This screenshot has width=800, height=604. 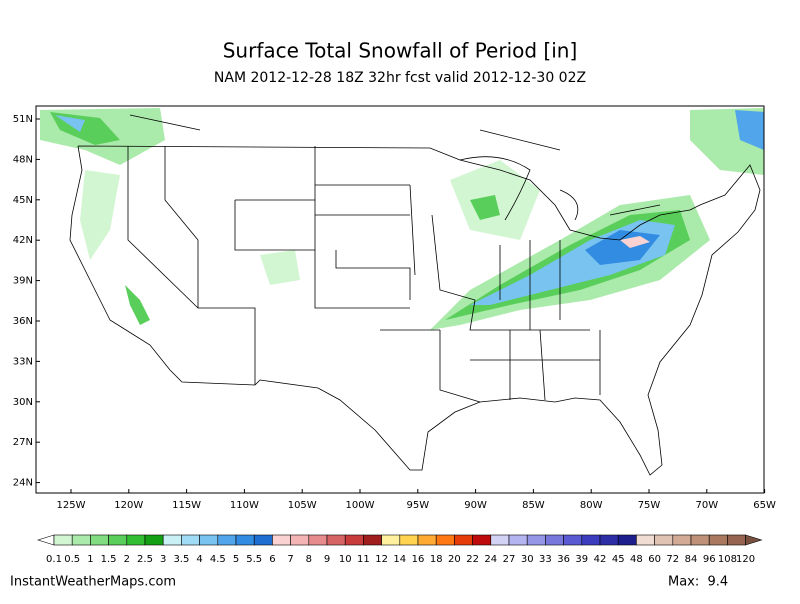 I want to click on colorbar-label: 84, so click(x=691, y=559).